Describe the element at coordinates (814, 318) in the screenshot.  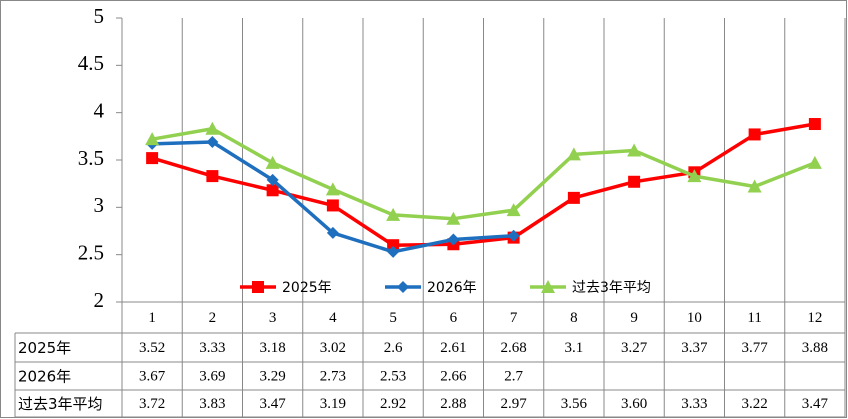
I see `x-tick-label: 12` at that location.